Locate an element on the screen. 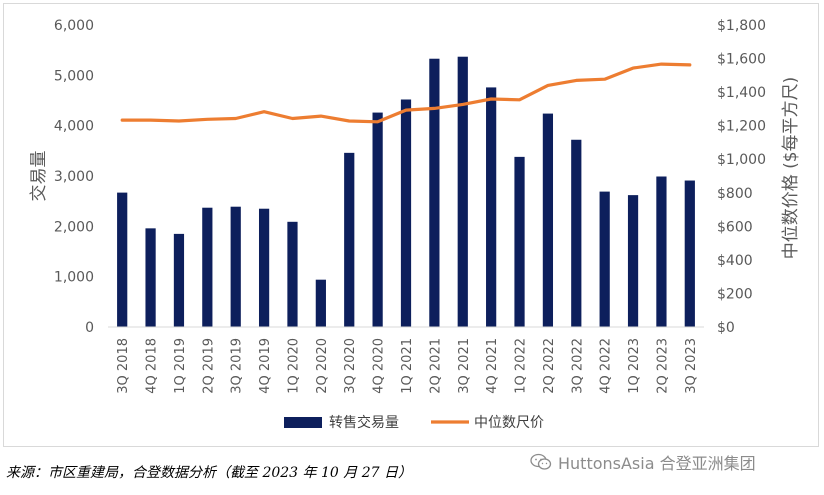  y-tick-label: 2,000 is located at coordinates (74, 227).